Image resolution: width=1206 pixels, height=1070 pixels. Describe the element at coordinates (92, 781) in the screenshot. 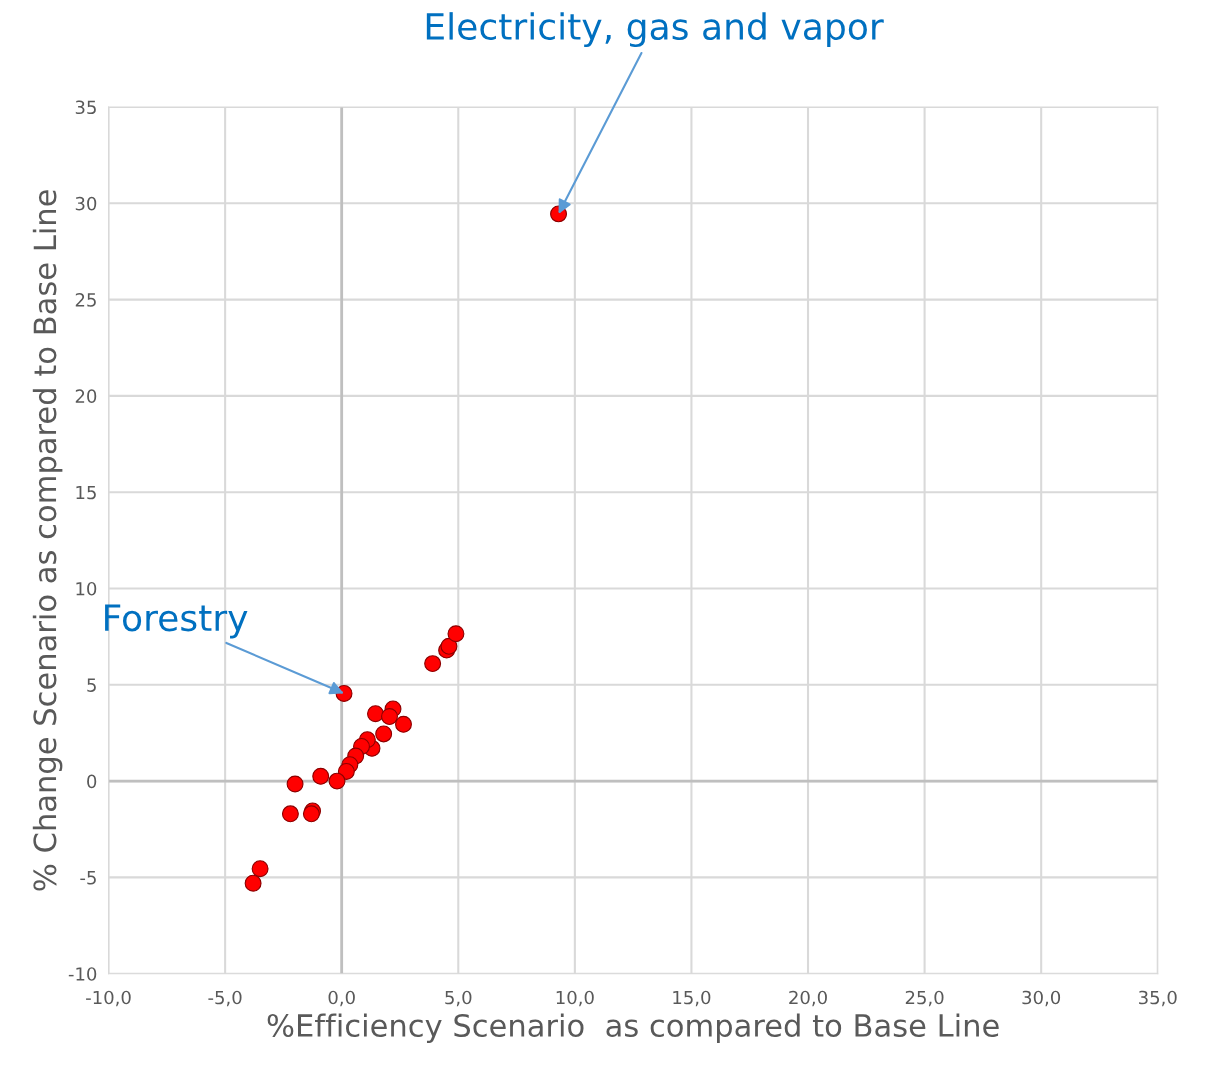

I see `y-tick-label: 0` at that location.